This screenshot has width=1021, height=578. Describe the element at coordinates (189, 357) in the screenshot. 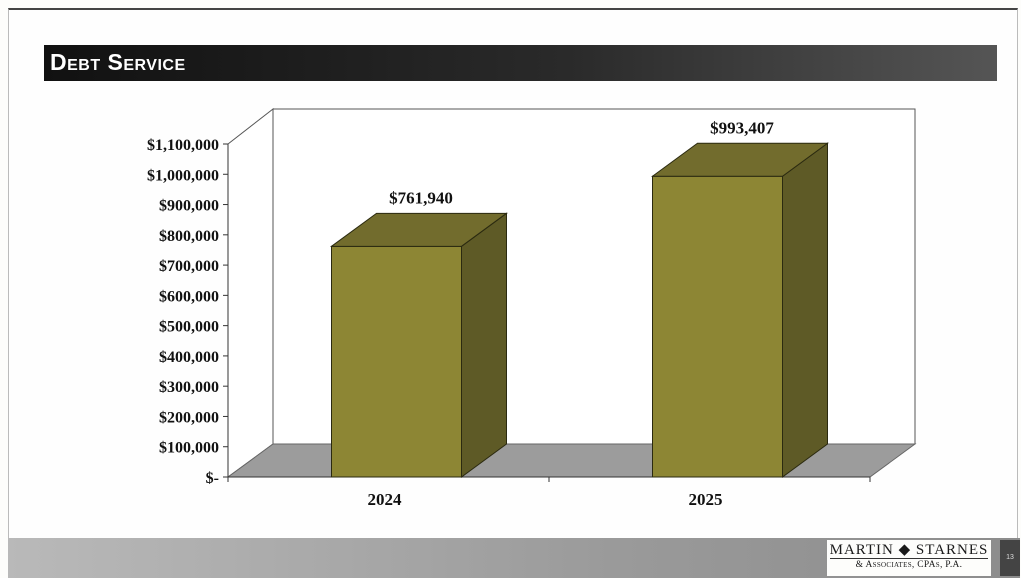

I see `y-tick-label: $400,000` at that location.